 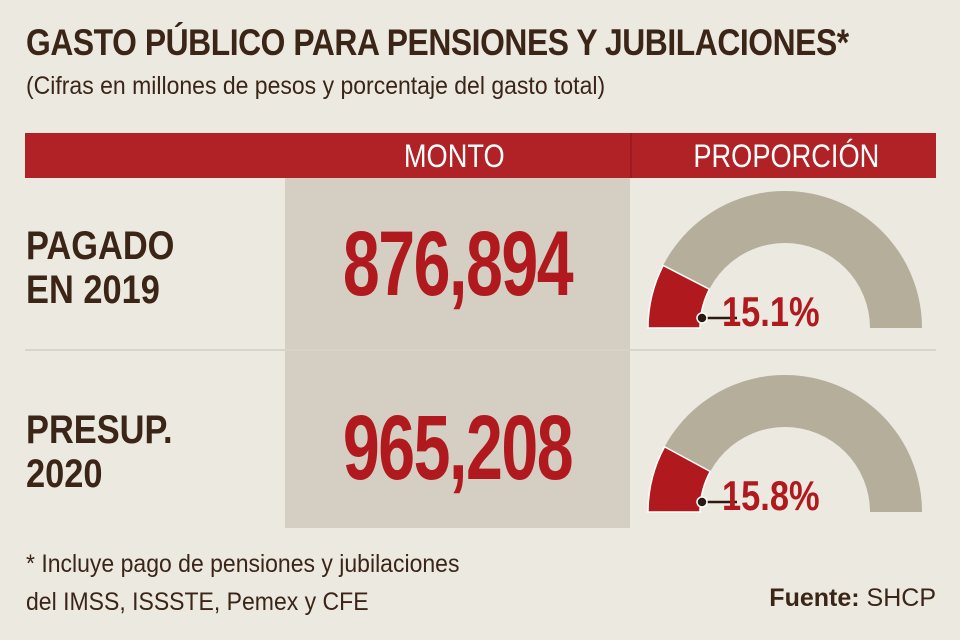 I want to click on footnote-line: del IMSS, ISSSTE, Pemex y CFE, so click(x=197, y=602).